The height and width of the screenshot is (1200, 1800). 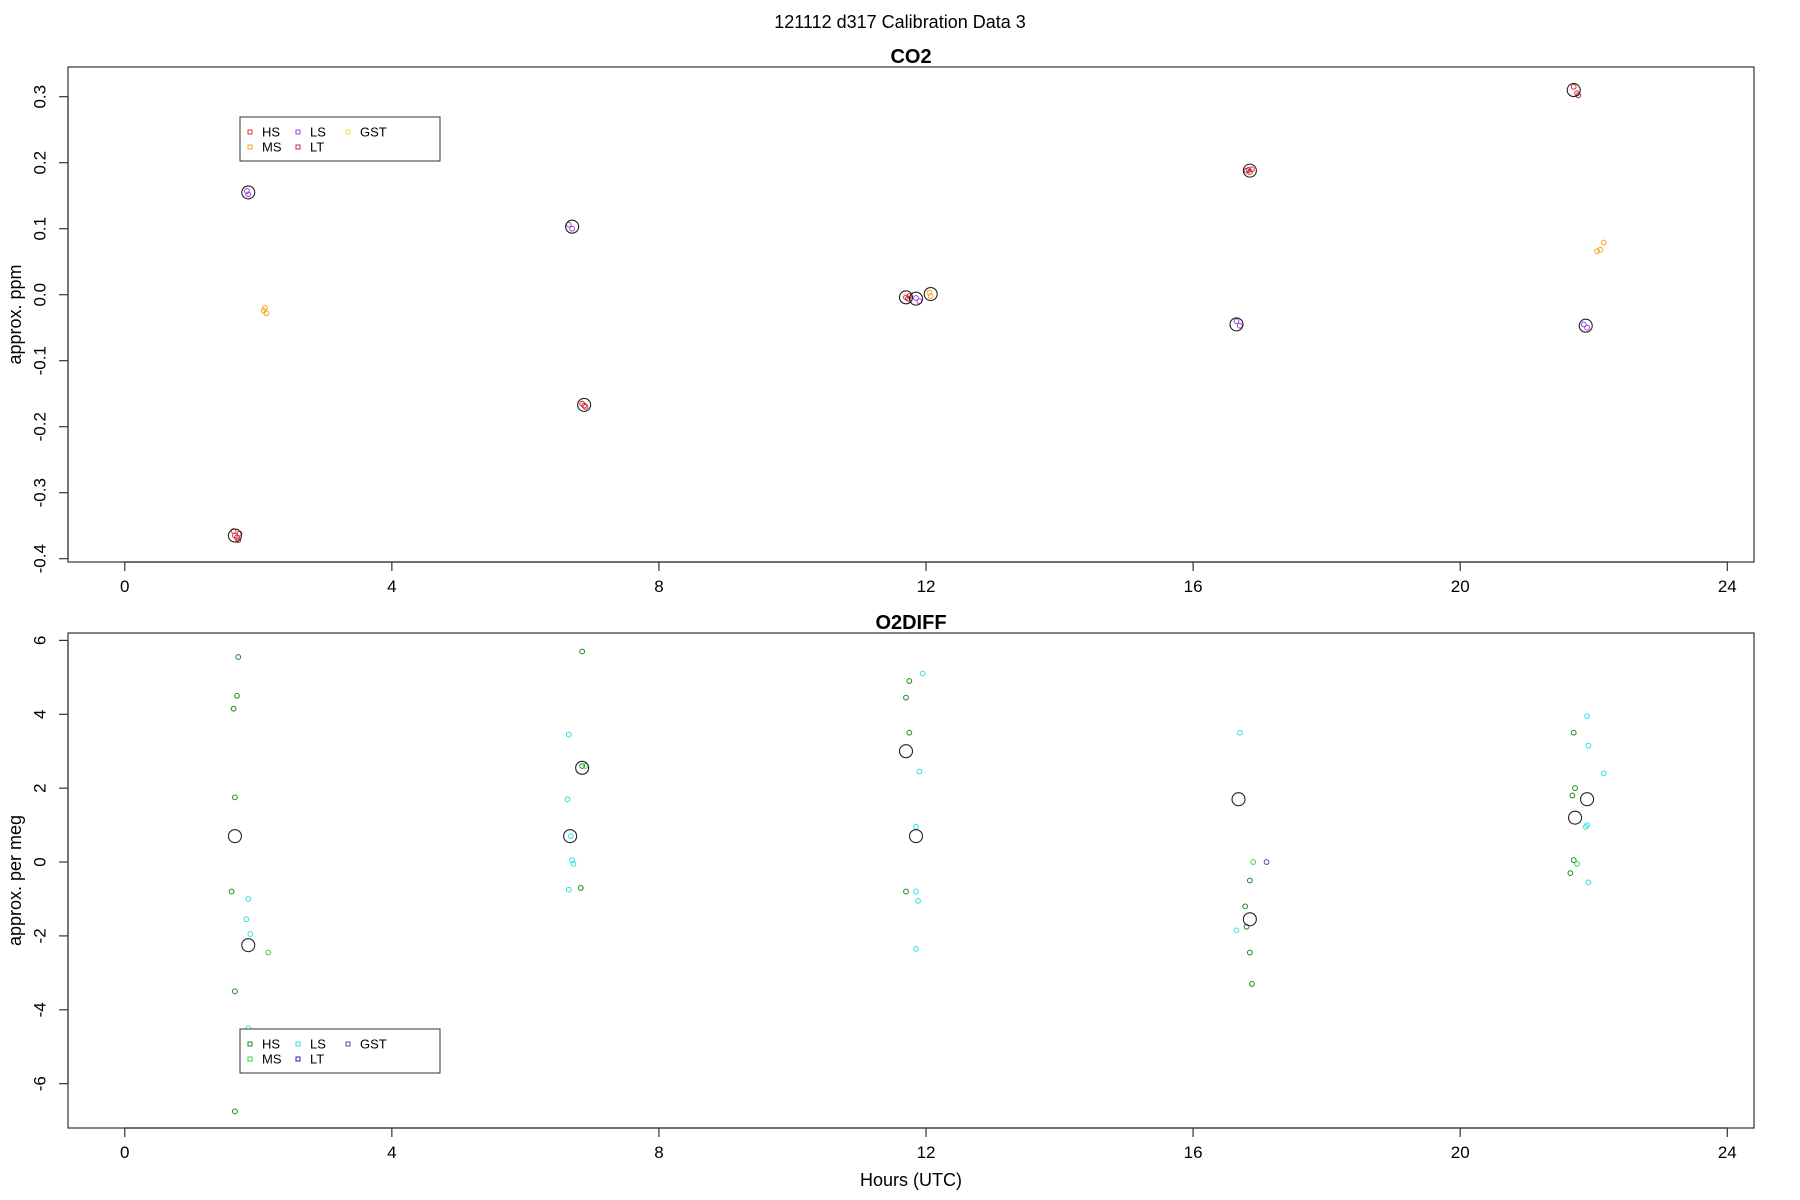 What do you see at coordinates (271, 132) in the screenshot?
I see `chart1-legend-label-hs: HS` at bounding box center [271, 132].